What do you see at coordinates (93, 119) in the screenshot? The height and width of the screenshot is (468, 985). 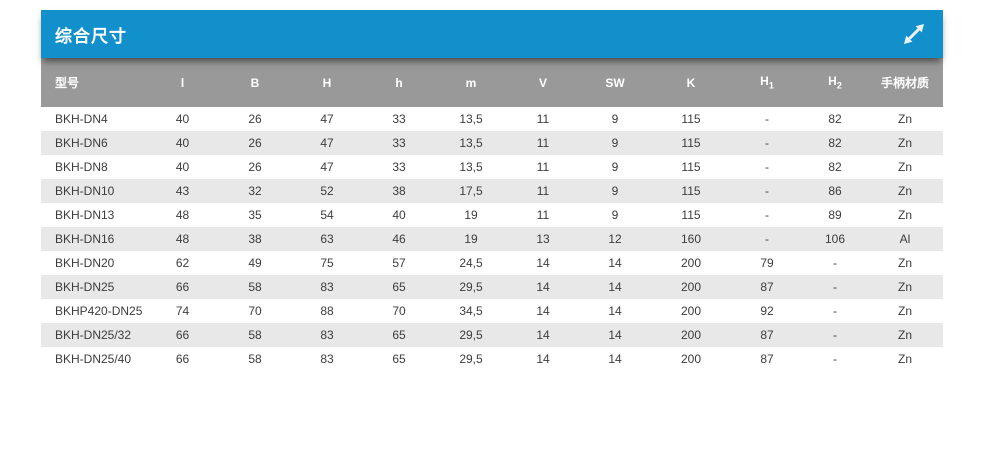 I see `model-cell: BKH-DN4` at bounding box center [93, 119].